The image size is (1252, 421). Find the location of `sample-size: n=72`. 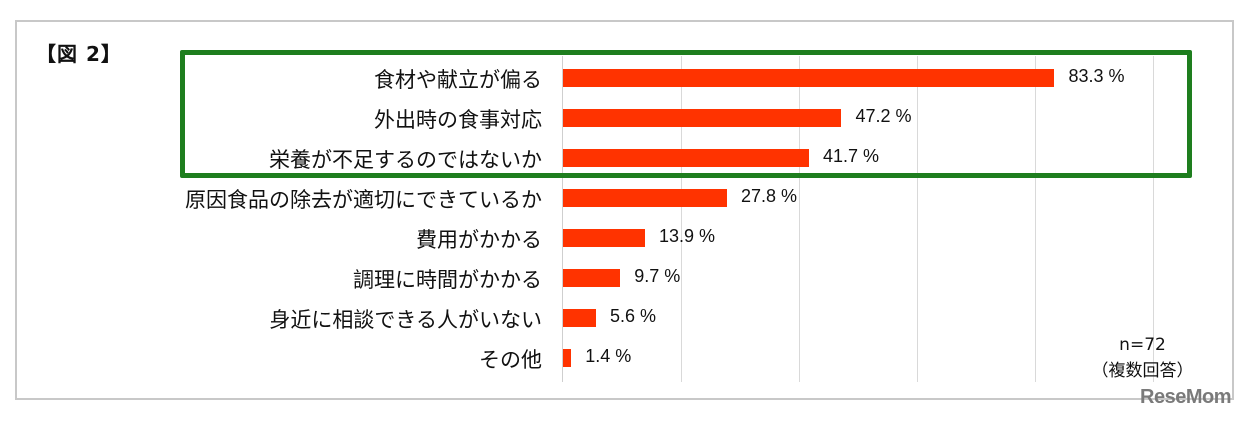

sample-size: n=72 is located at coordinates (1142, 345).